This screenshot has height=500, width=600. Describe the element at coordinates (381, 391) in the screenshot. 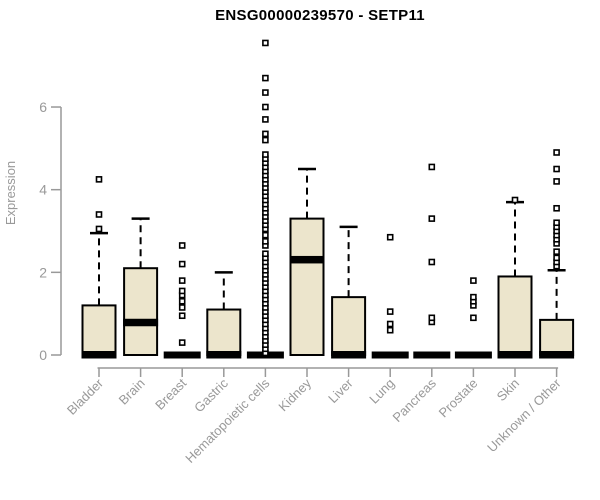

I see `x-tick-label-lung: Lung` at that location.